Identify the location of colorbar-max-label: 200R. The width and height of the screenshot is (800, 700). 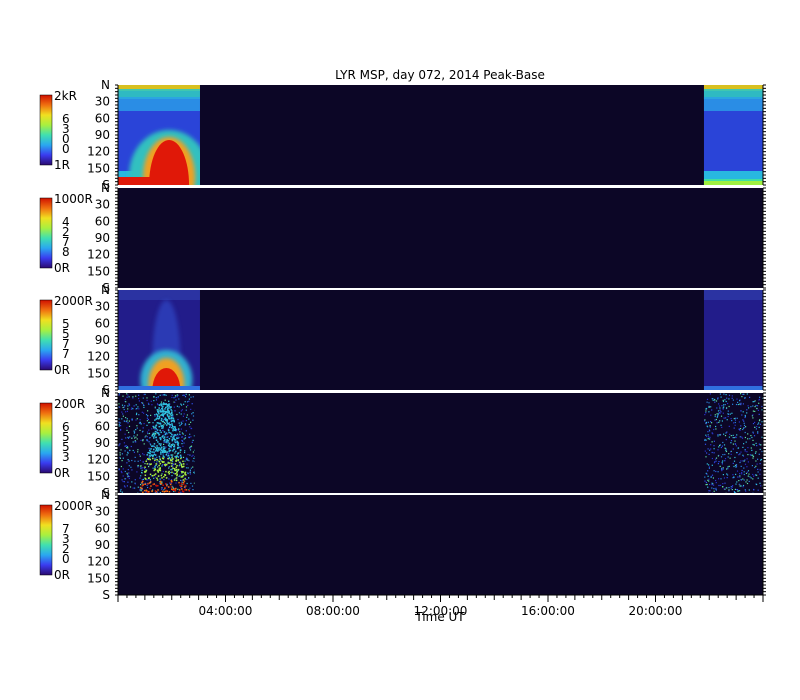
(69, 404).